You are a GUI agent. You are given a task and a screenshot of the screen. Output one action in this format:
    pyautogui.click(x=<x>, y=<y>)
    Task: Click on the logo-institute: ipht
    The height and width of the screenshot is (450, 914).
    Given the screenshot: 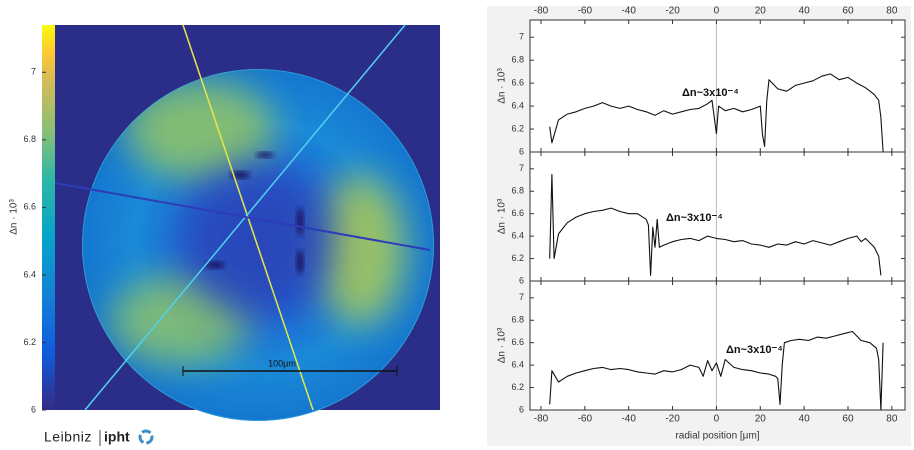 What is the action you would take?
    pyautogui.click(x=117, y=437)
    